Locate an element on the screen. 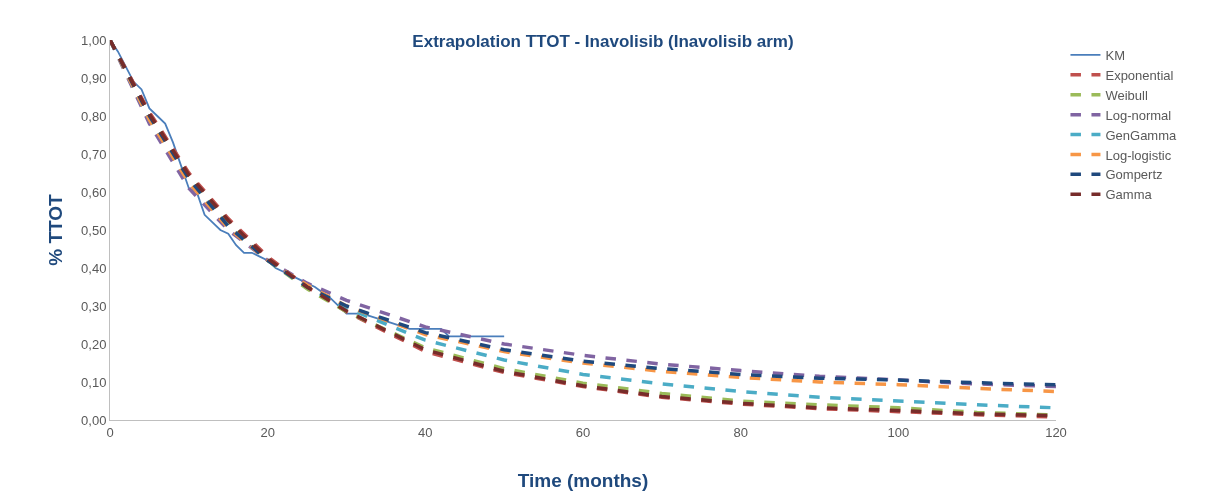 This screenshot has width=1206, height=495. legend-label: Log-normal is located at coordinates (1138, 115).